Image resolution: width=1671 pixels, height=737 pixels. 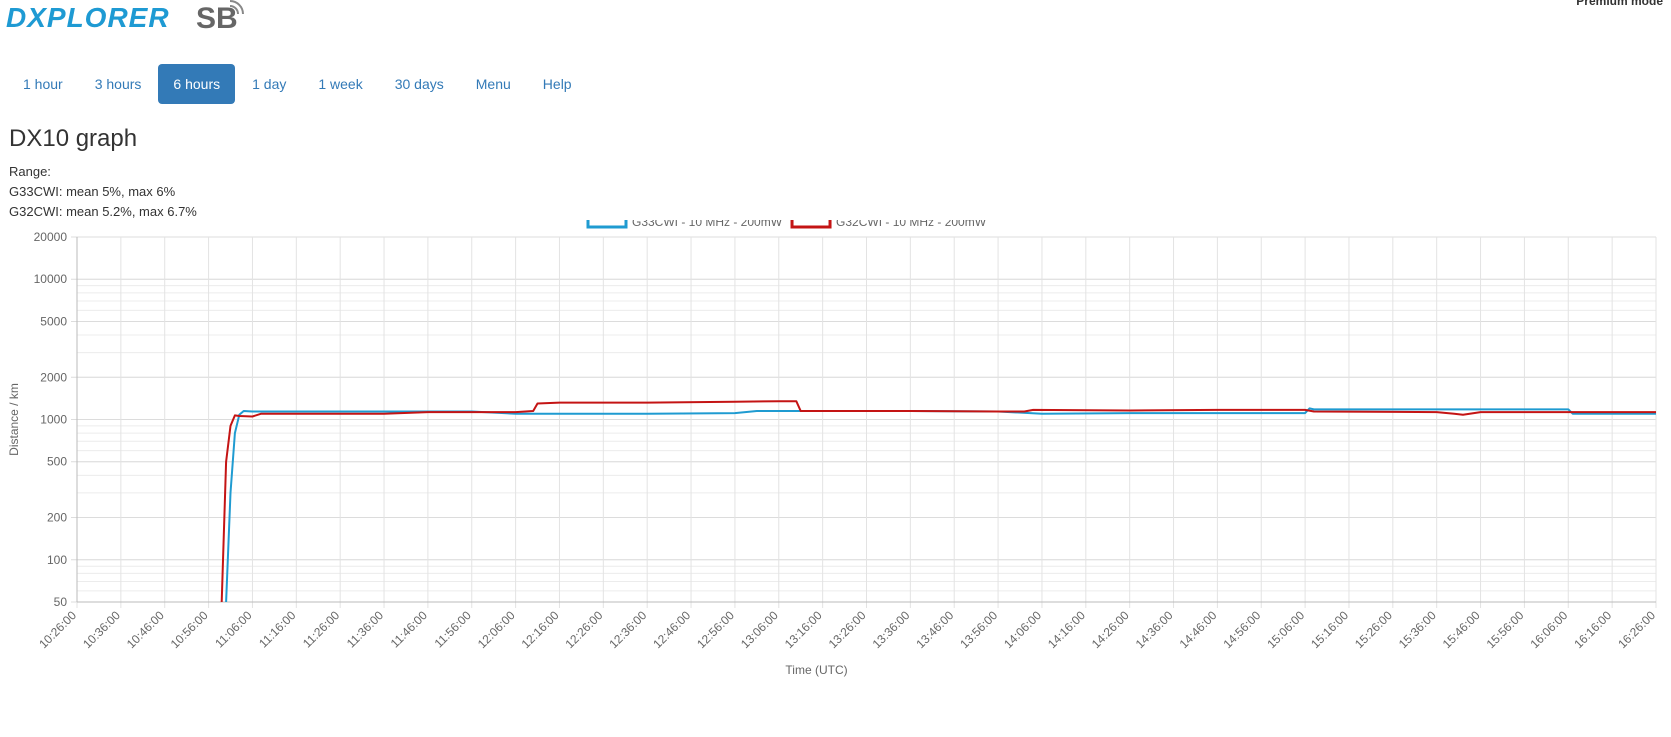 What do you see at coordinates (51, 237) in the screenshot?
I see `y-tick-label: 20000` at bounding box center [51, 237].